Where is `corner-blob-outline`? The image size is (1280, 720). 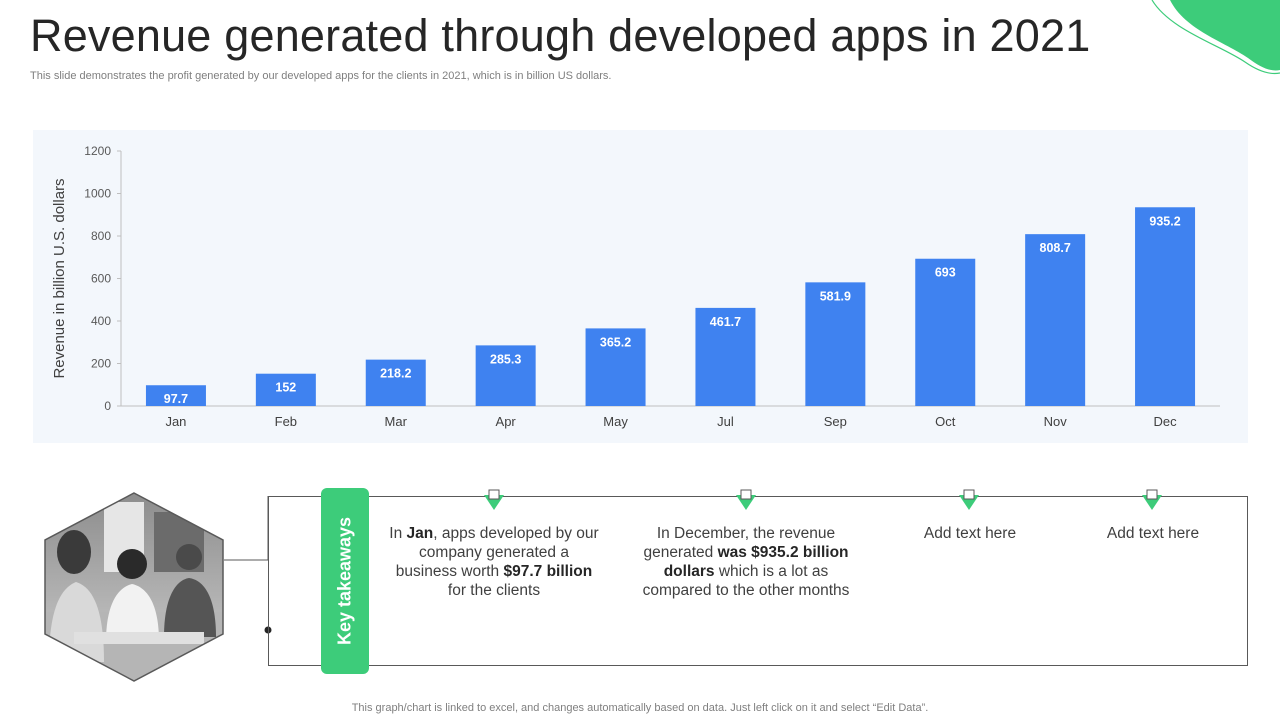
corner-blob-outline is located at coordinates (1215, 37).